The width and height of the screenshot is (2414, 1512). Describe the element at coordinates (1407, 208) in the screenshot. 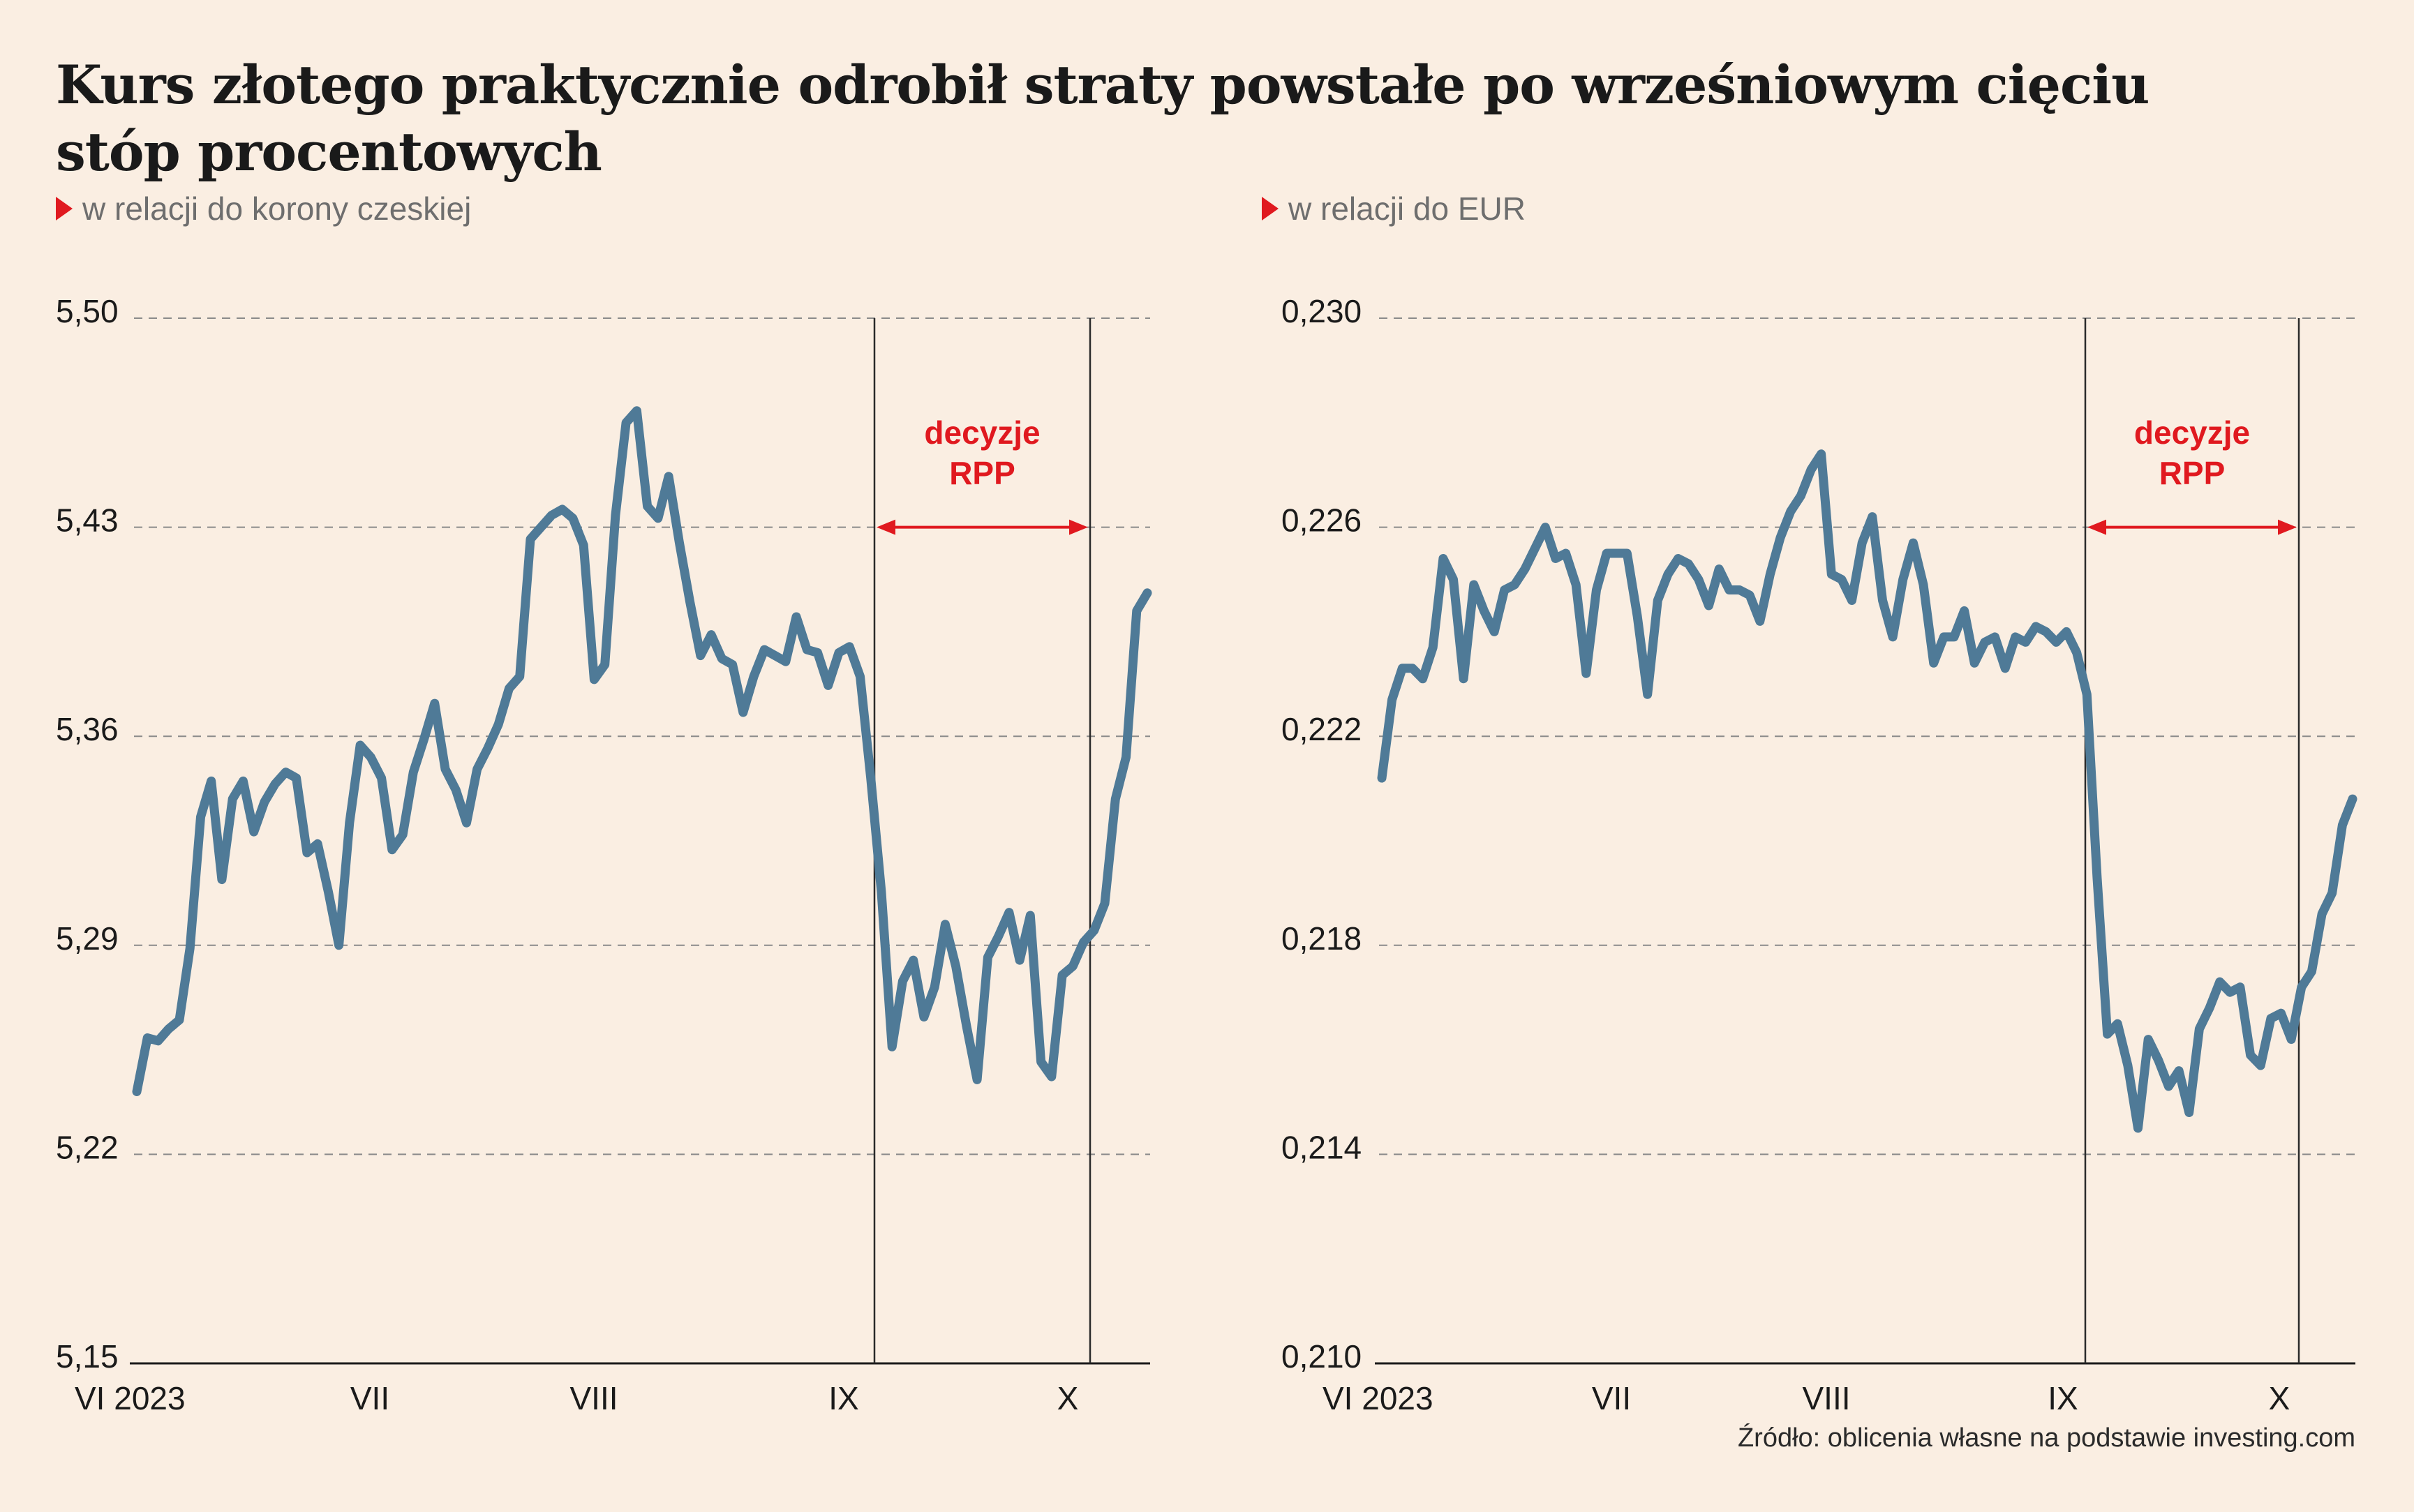

I see `right-chart-subtitle-text: w relacji do EUR` at that location.